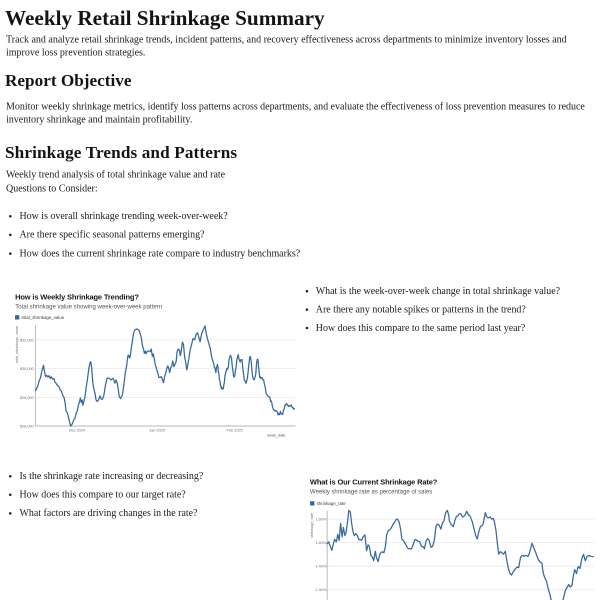 The height and width of the screenshot is (600, 600). What do you see at coordinates (77, 296) in the screenshot?
I see `svg-text:How is Weekly Shrinkage Trendi: How is Weekly Shrinkage Trending?` at bounding box center [77, 296].